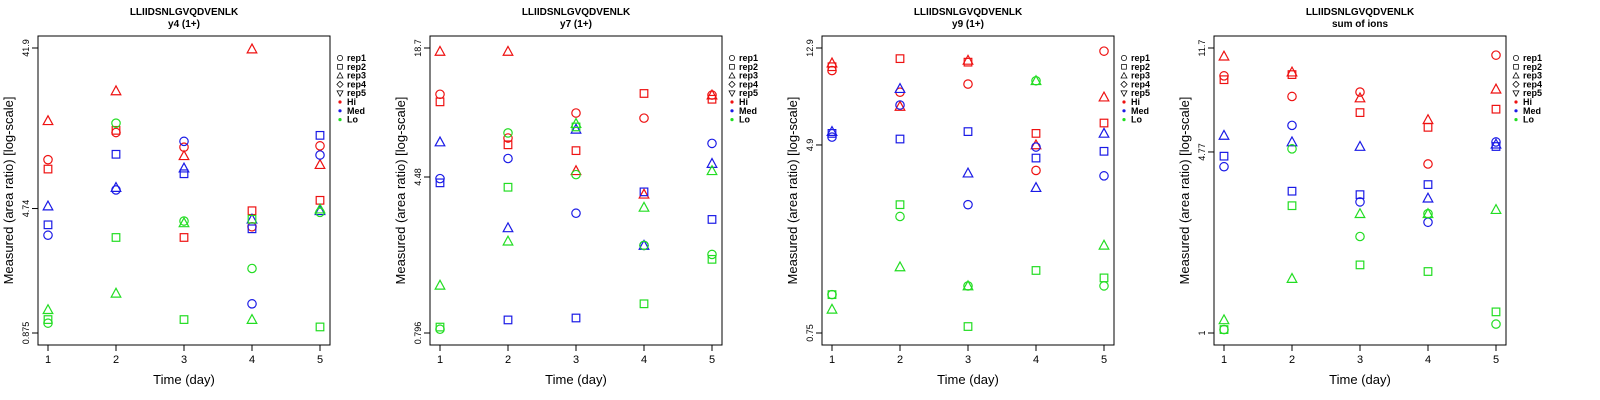 The width and height of the screenshot is (1600, 400). What do you see at coordinates (184, 360) in the screenshot?
I see `x-tick-label: 3` at bounding box center [184, 360].